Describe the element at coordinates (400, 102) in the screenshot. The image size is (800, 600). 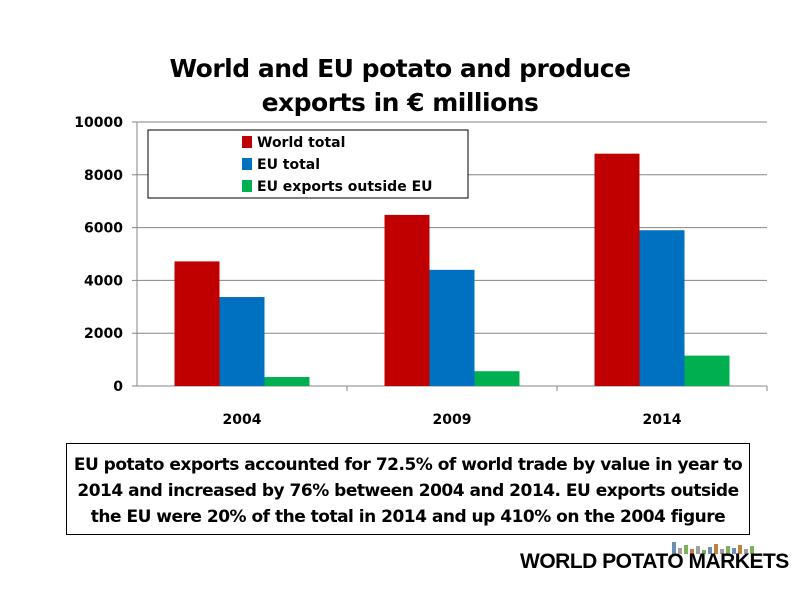
I see `chart-title-line-2: exports in € millions` at that location.